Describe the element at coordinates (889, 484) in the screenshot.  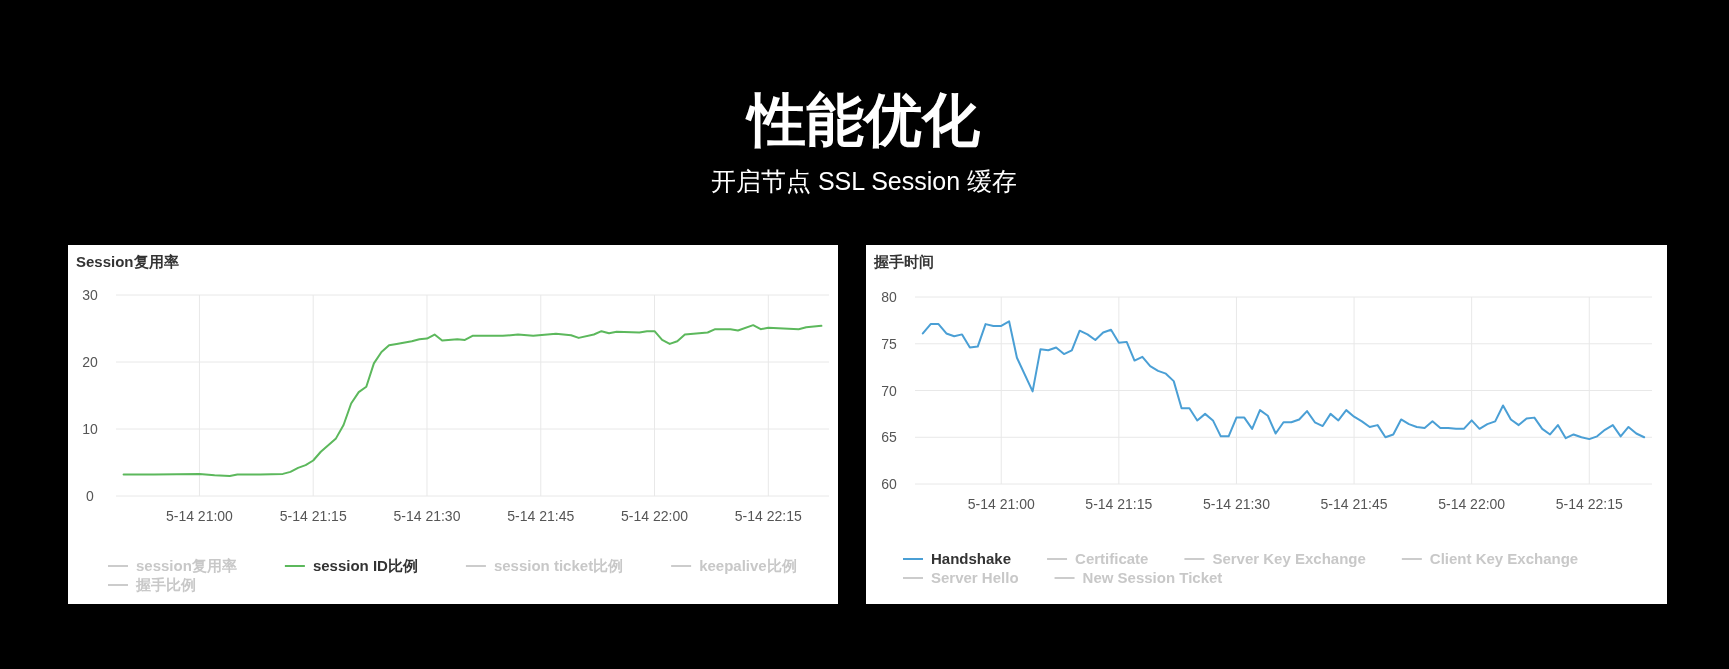
I see `y-tick-label: 60` at that location.